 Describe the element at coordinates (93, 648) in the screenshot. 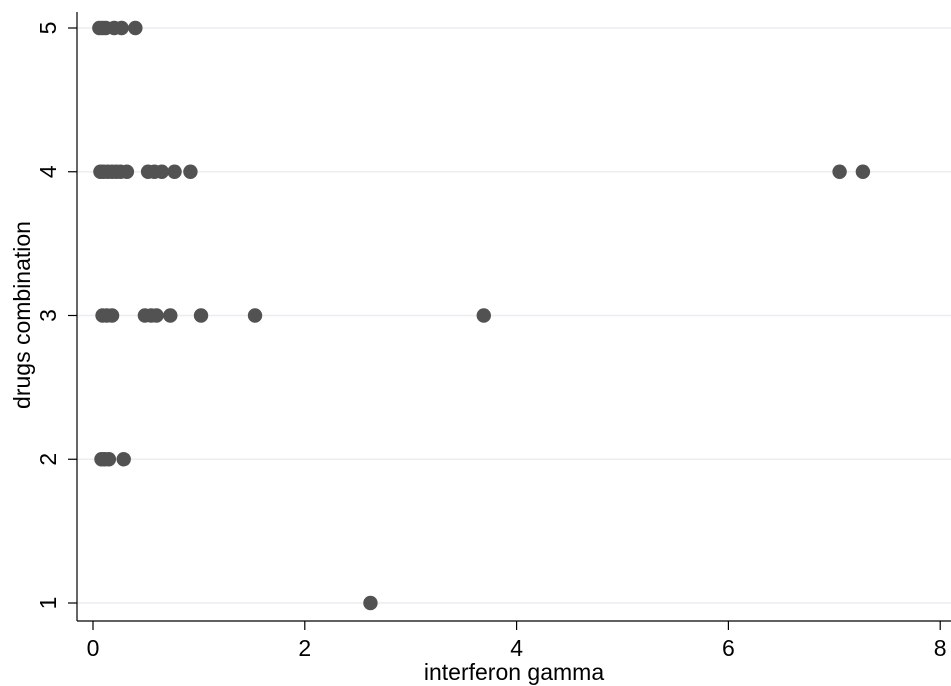

I see `x-tick-label-0: 0` at that location.